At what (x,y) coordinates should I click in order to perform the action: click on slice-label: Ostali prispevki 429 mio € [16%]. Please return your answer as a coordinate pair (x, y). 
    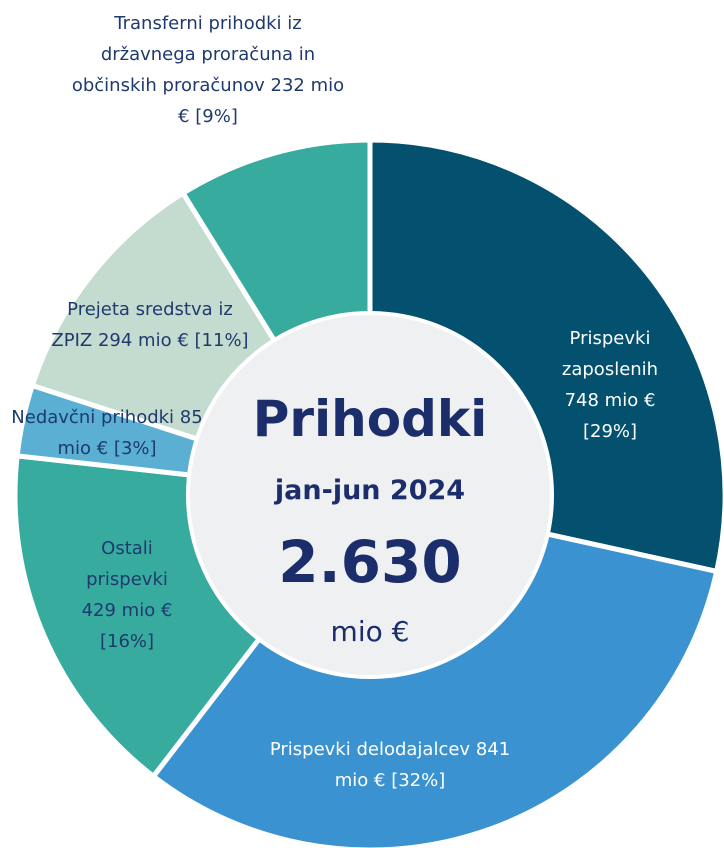
    Looking at the image, I should click on (127, 595).